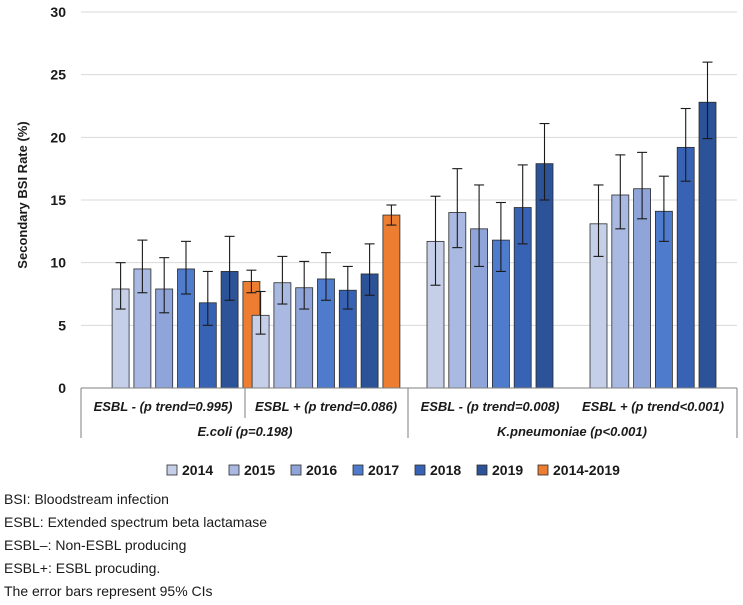 The height and width of the screenshot is (605, 743). I want to click on group-labels: E.coli (p=0.198) K.pneumoniae (p<0.001), so click(421, 431).